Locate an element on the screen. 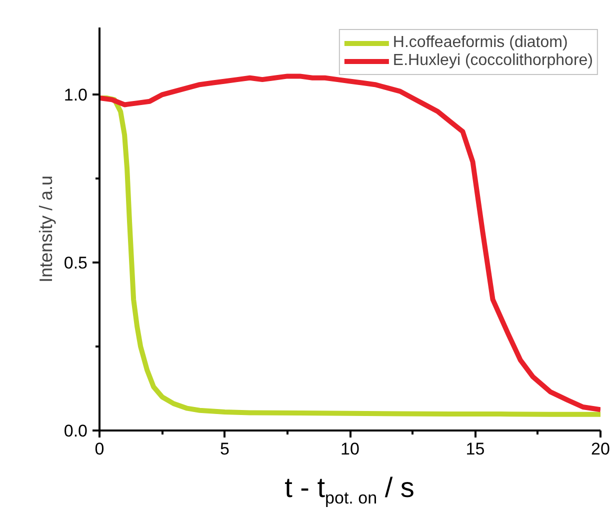 Image resolution: width=616 pixels, height=512 pixels. x-tick-label: 5 is located at coordinates (225, 449).